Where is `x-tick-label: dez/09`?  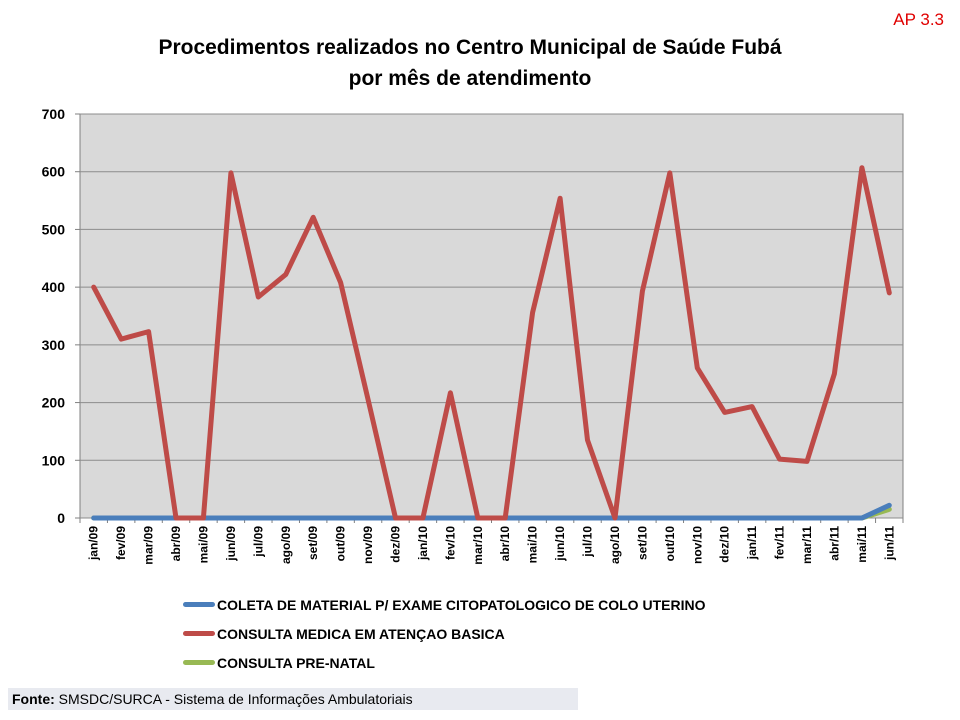 x-tick-label: dez/09 is located at coordinates (395, 544).